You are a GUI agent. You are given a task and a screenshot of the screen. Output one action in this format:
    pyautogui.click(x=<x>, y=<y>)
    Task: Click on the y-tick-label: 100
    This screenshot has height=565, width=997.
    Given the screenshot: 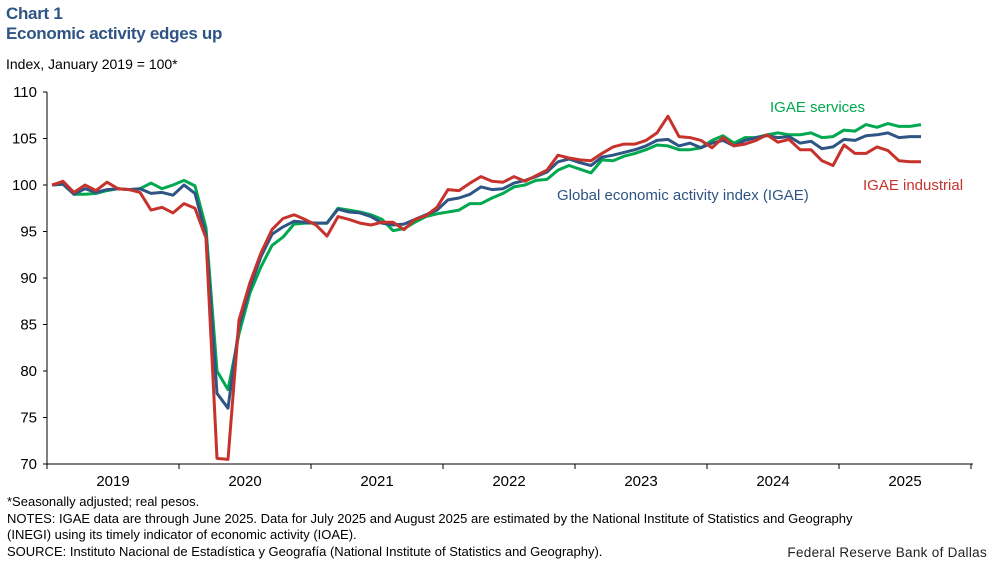 What is the action you would take?
    pyautogui.click(x=24, y=185)
    